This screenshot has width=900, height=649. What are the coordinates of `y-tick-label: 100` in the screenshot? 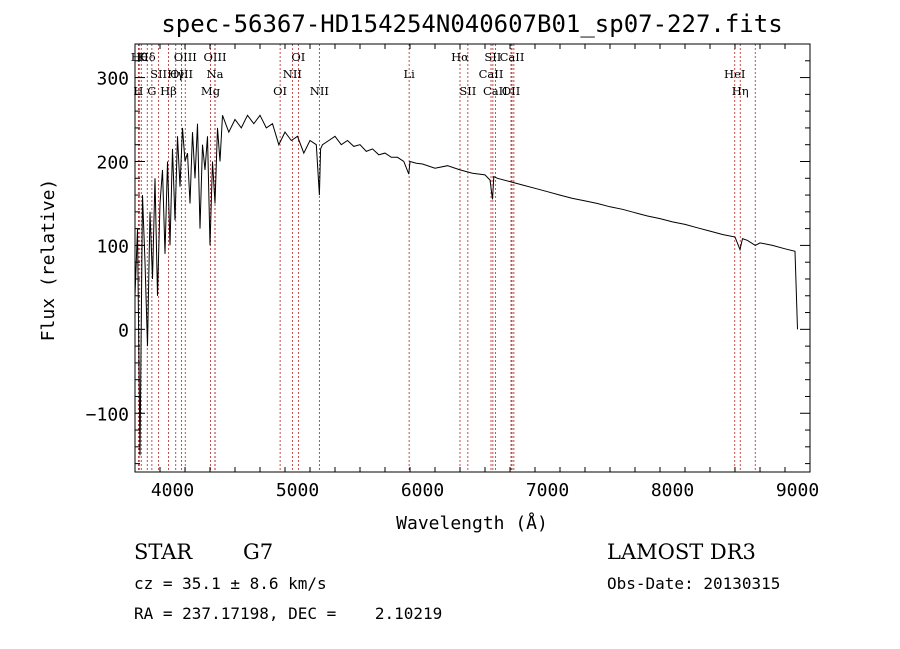 It's located at (112, 246).